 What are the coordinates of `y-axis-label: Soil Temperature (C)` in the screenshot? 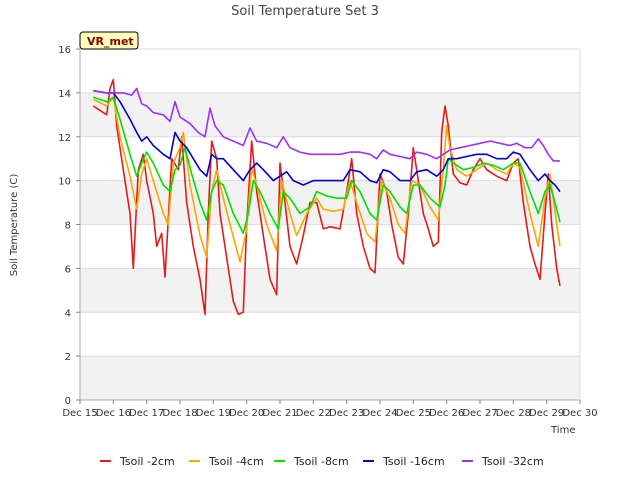 It's located at (14, 225).